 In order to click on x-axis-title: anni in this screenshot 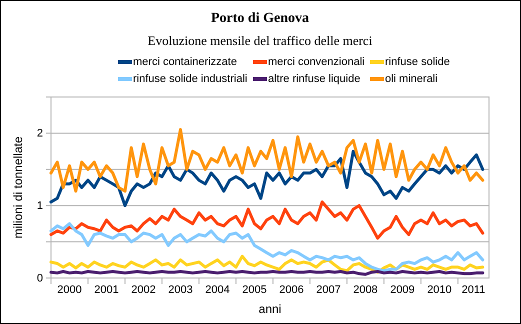, I will do `click(270, 309)`.